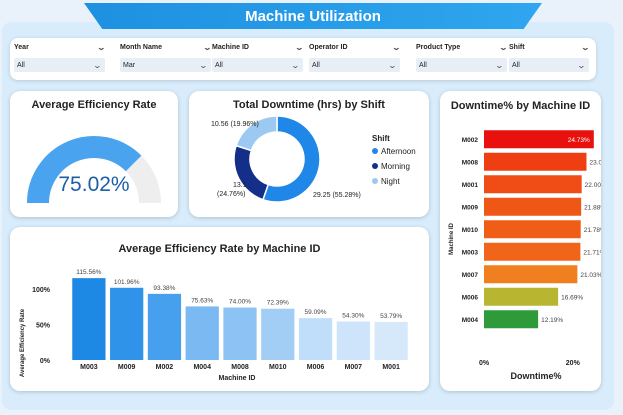  What do you see at coordinates (470, 162) in the screenshot?
I see `y-tick-label: M008` at bounding box center [470, 162].